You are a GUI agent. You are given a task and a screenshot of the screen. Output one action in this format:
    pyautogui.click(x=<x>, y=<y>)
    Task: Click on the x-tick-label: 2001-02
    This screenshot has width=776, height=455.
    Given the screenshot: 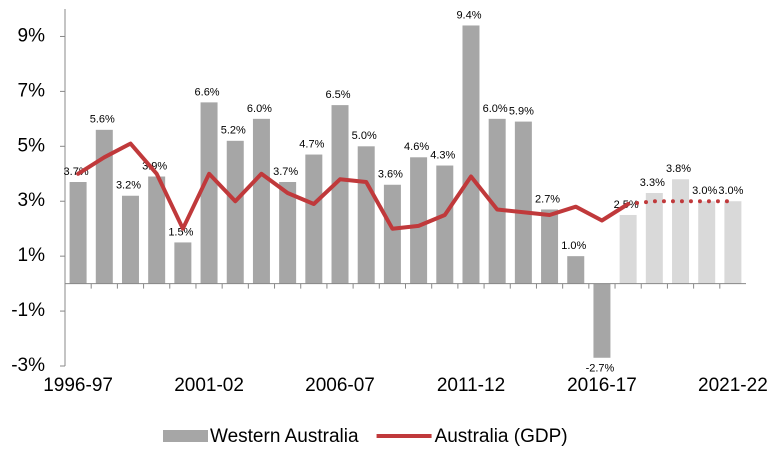 What is the action you would take?
    pyautogui.click(x=209, y=385)
    